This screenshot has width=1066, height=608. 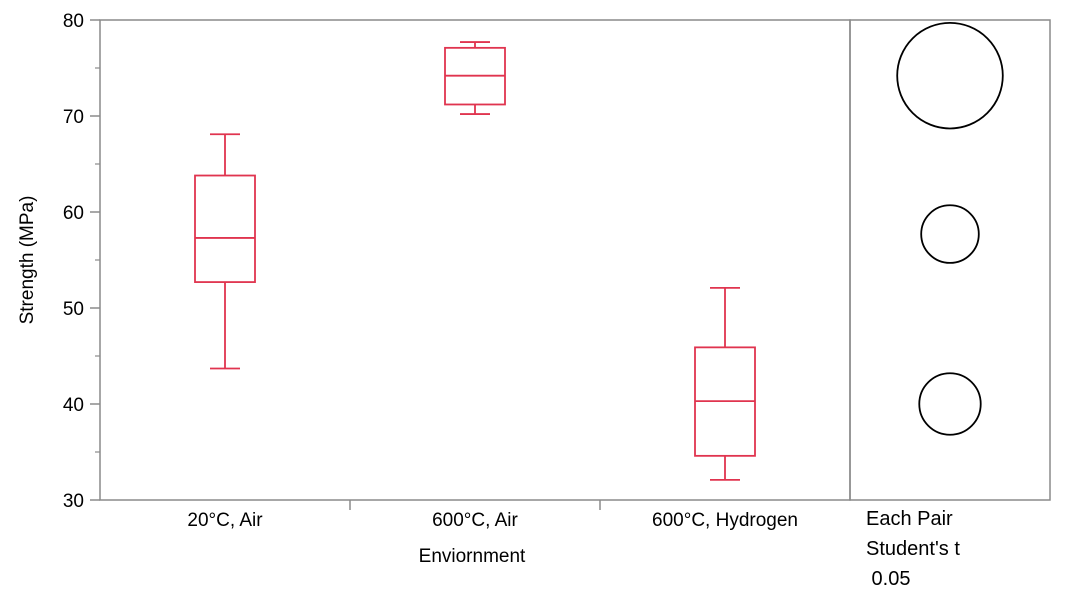 I want to click on y-tick-label: 40, so click(x=73, y=405).